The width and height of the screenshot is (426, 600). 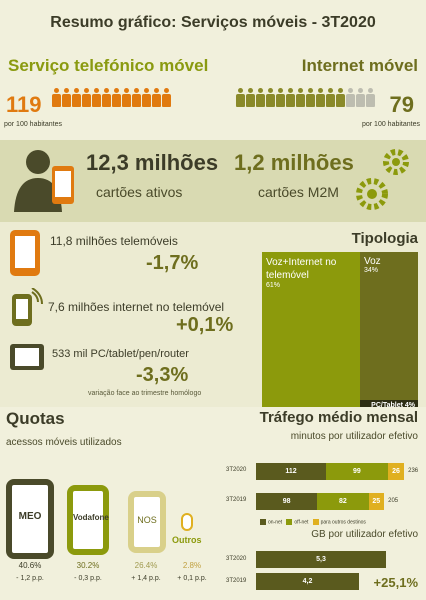 What do you see at coordinates (409, 405) in the screenshot?
I see `tipologia-pct: 4%` at bounding box center [409, 405].